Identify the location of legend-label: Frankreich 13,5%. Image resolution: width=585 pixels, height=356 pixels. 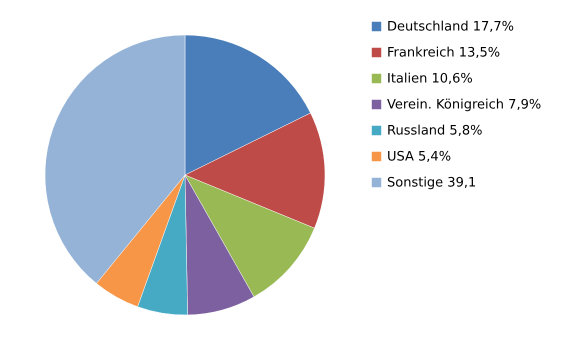
(443, 53).